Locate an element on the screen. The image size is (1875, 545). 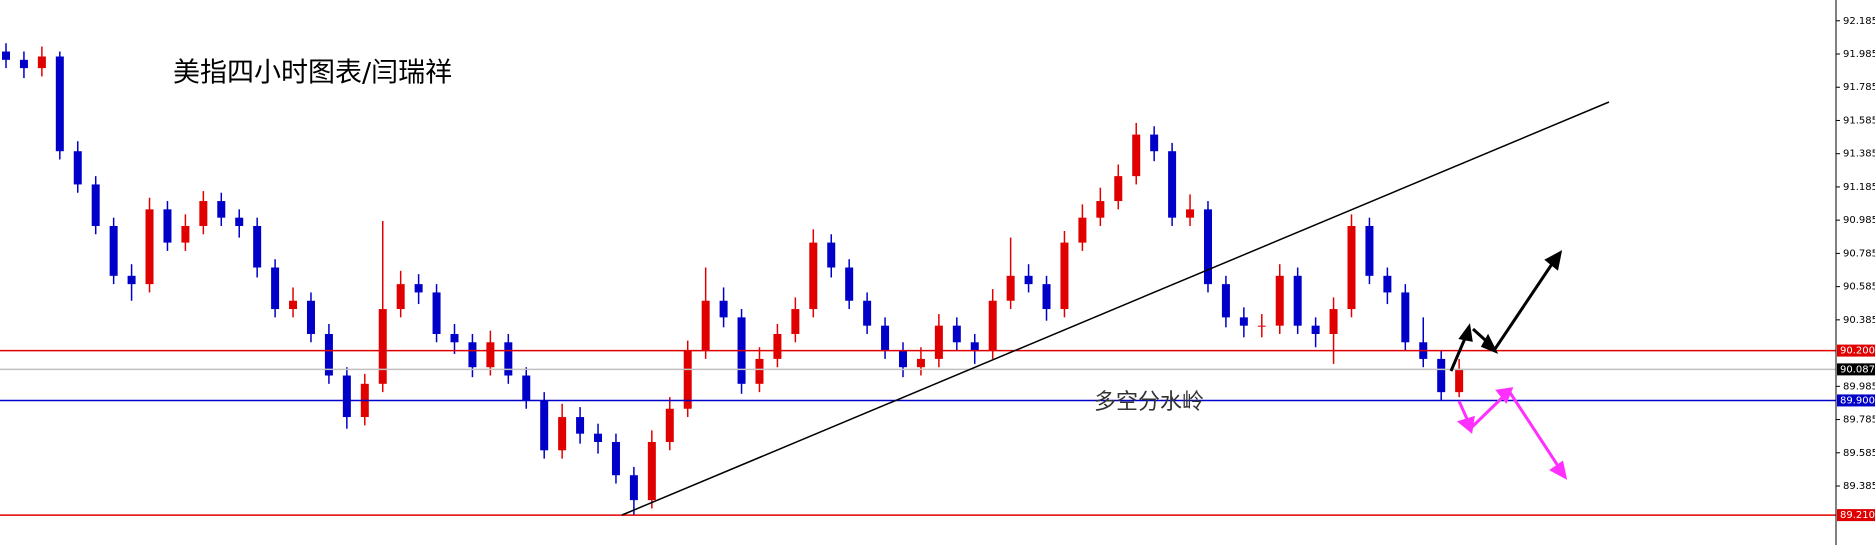
annotation: 多空分水岭 is located at coordinates (1149, 402).